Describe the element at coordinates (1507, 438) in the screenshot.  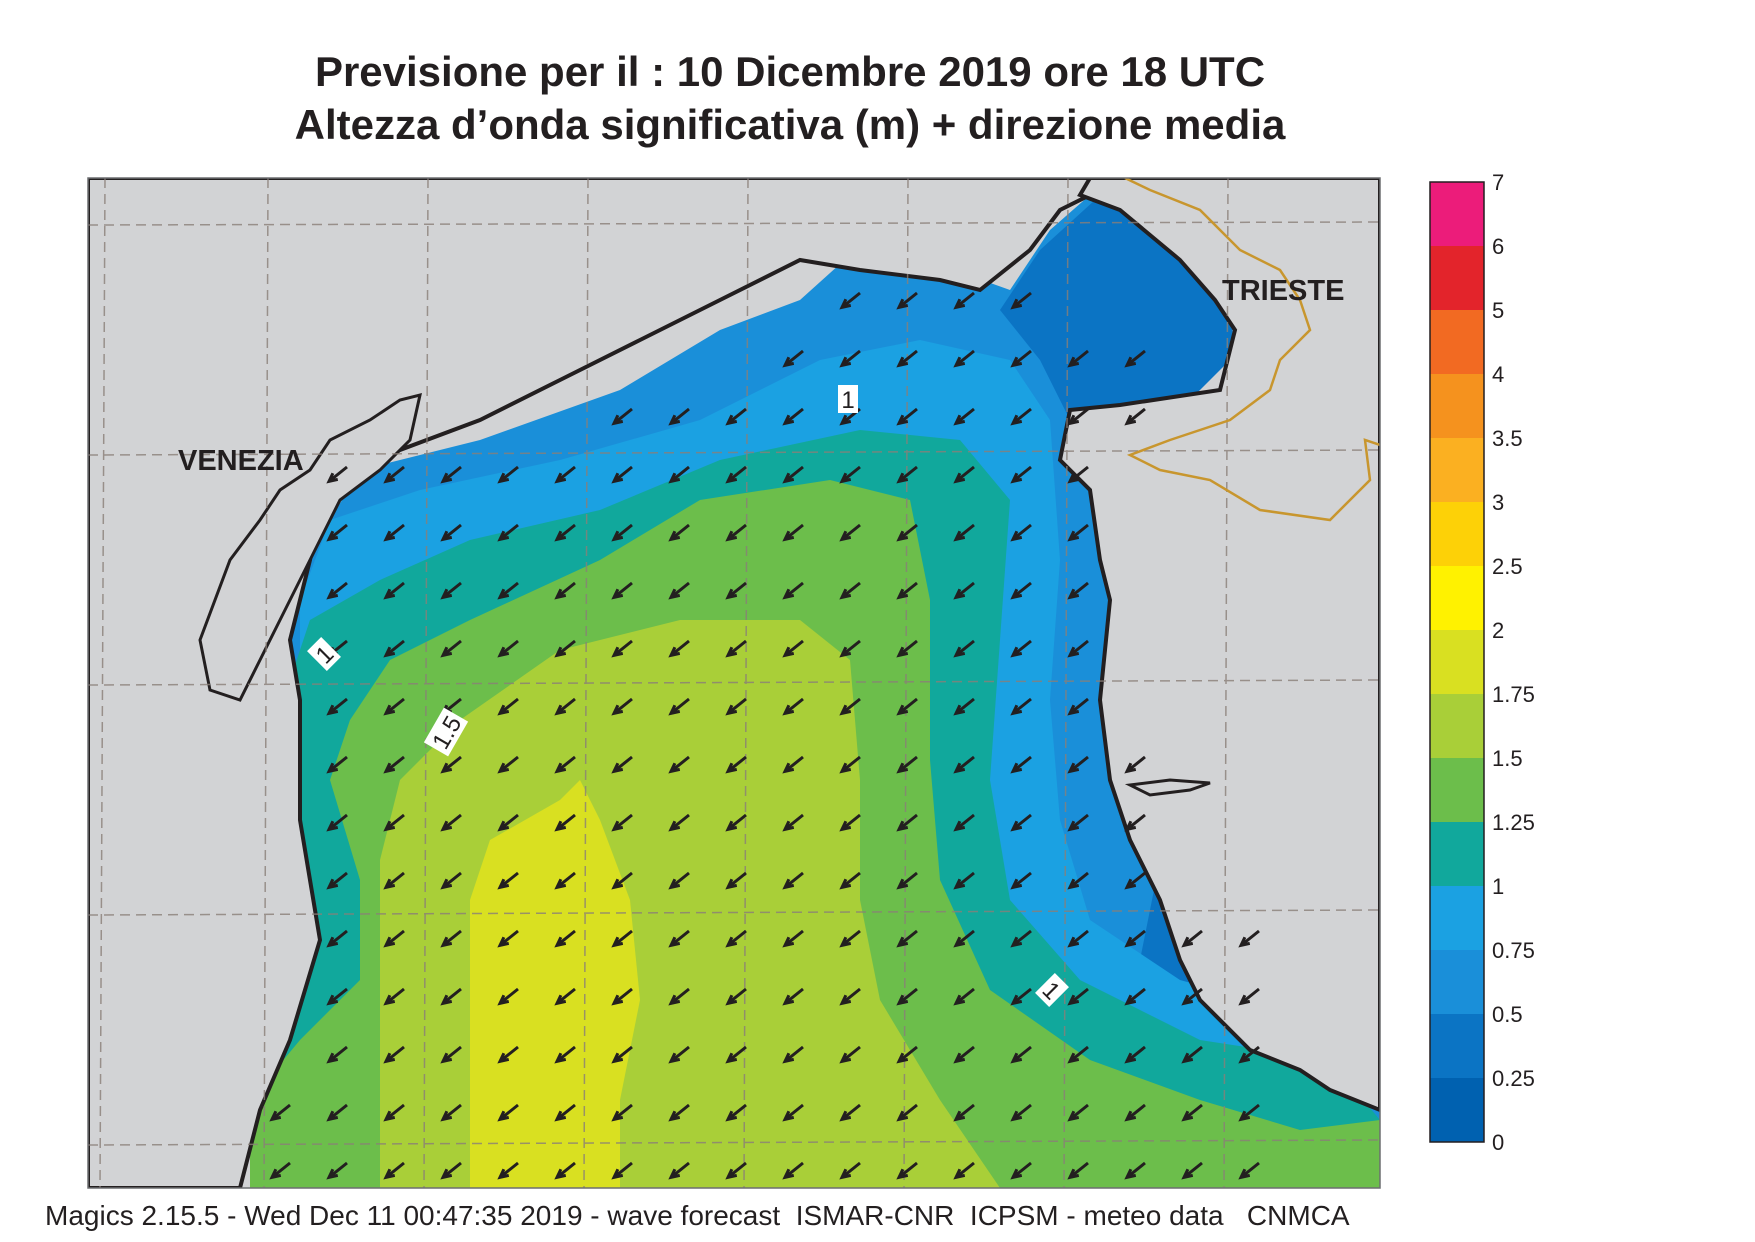
I see `legend-tick-label: 3.5` at that location.